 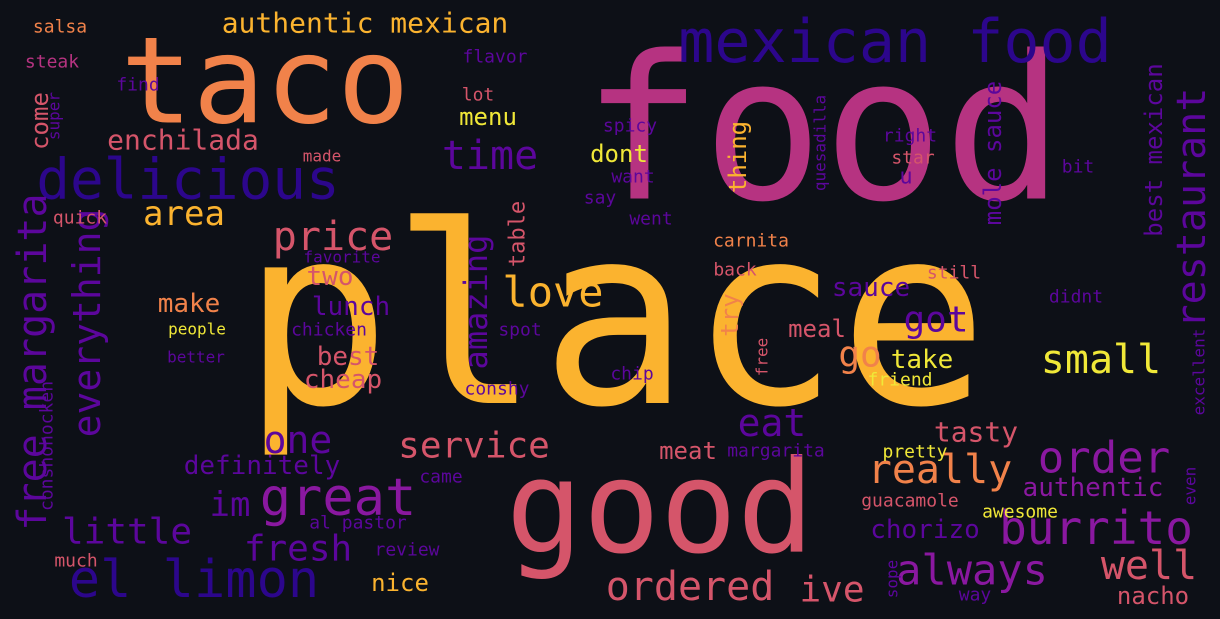 I want to click on cloud-word-got: got, so click(x=935, y=320).